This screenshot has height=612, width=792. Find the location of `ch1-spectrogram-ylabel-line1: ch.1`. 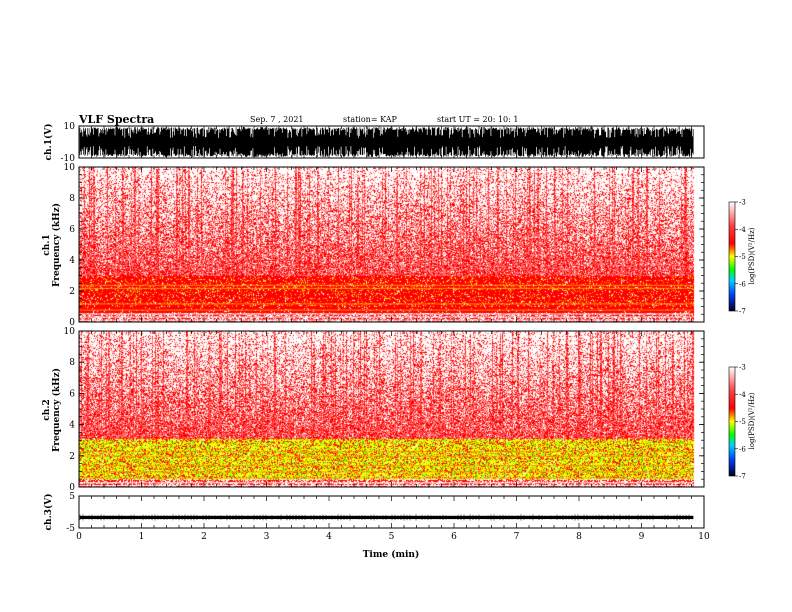

ch1-spectrogram-ylabel-line1: ch.1 is located at coordinates (47, 244).